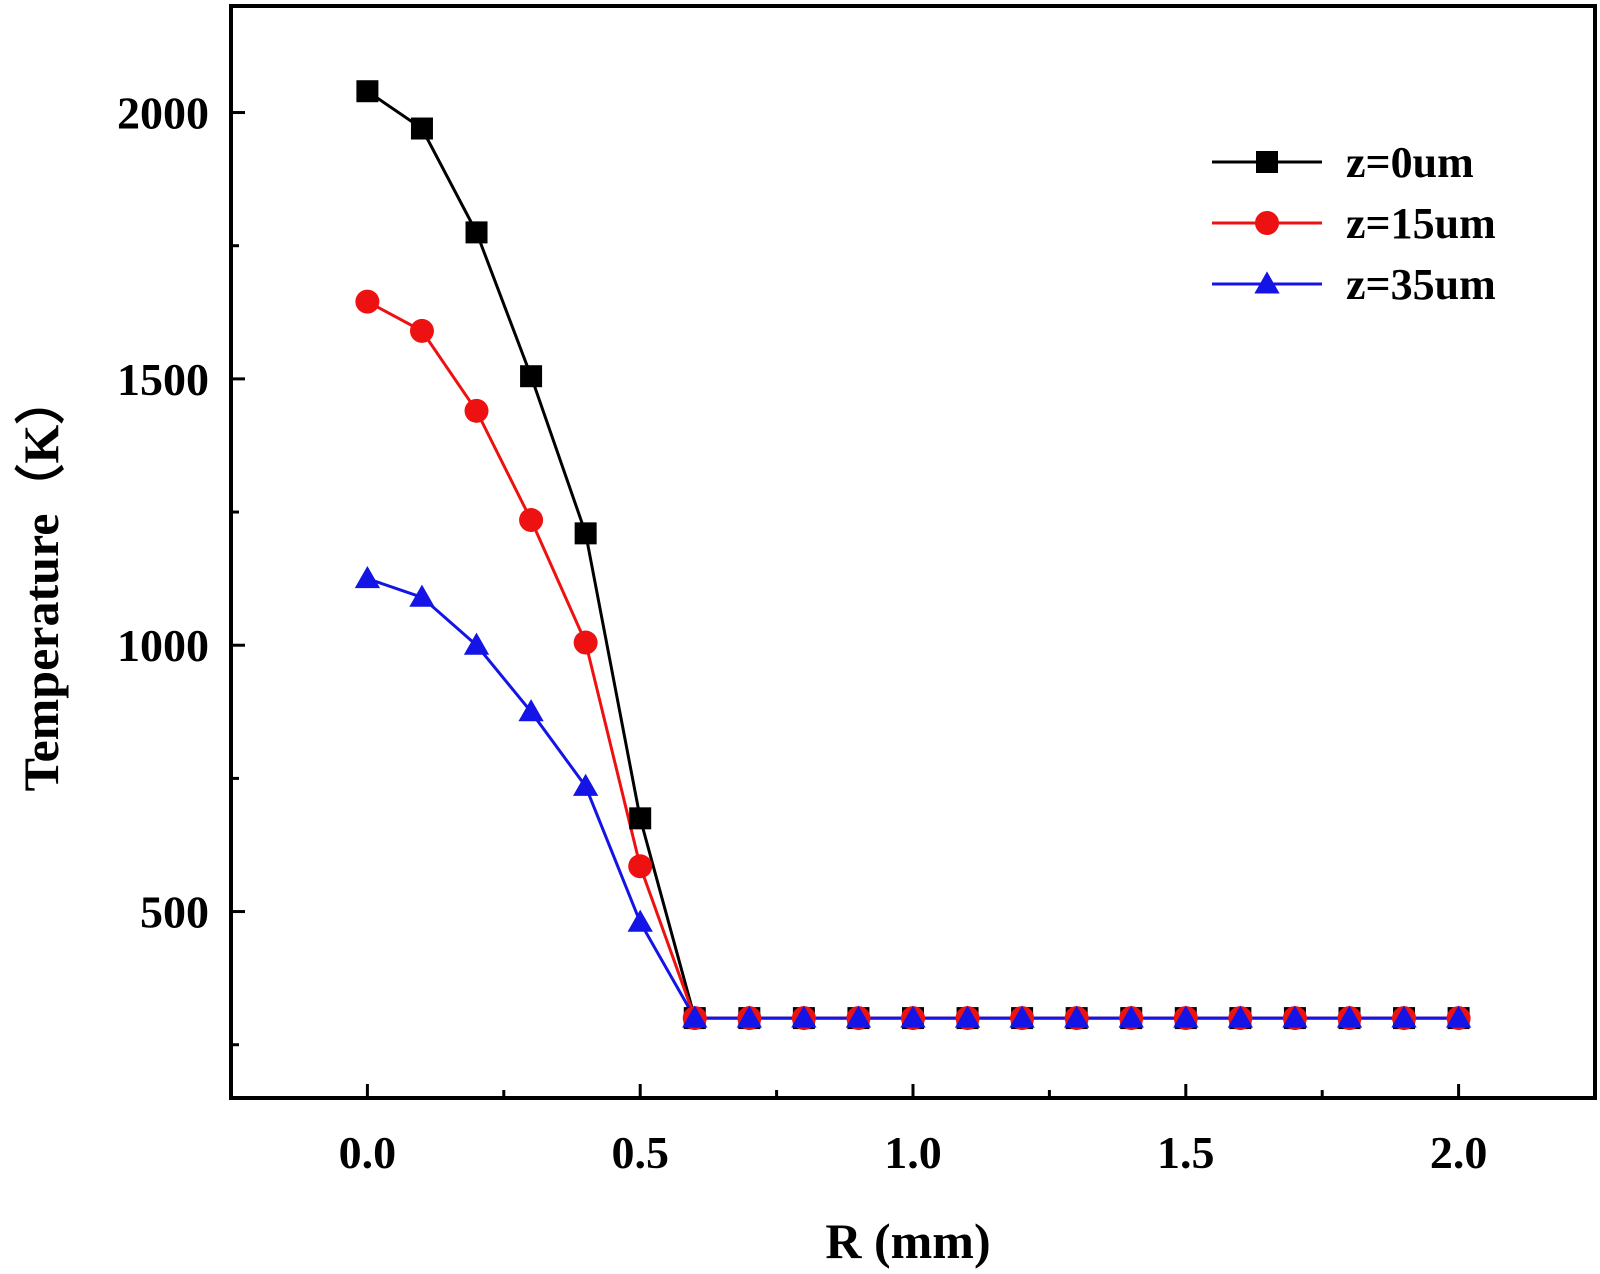  What do you see at coordinates (1421, 284) in the screenshot?
I see `legend-label-z=35um: z=35um` at bounding box center [1421, 284].